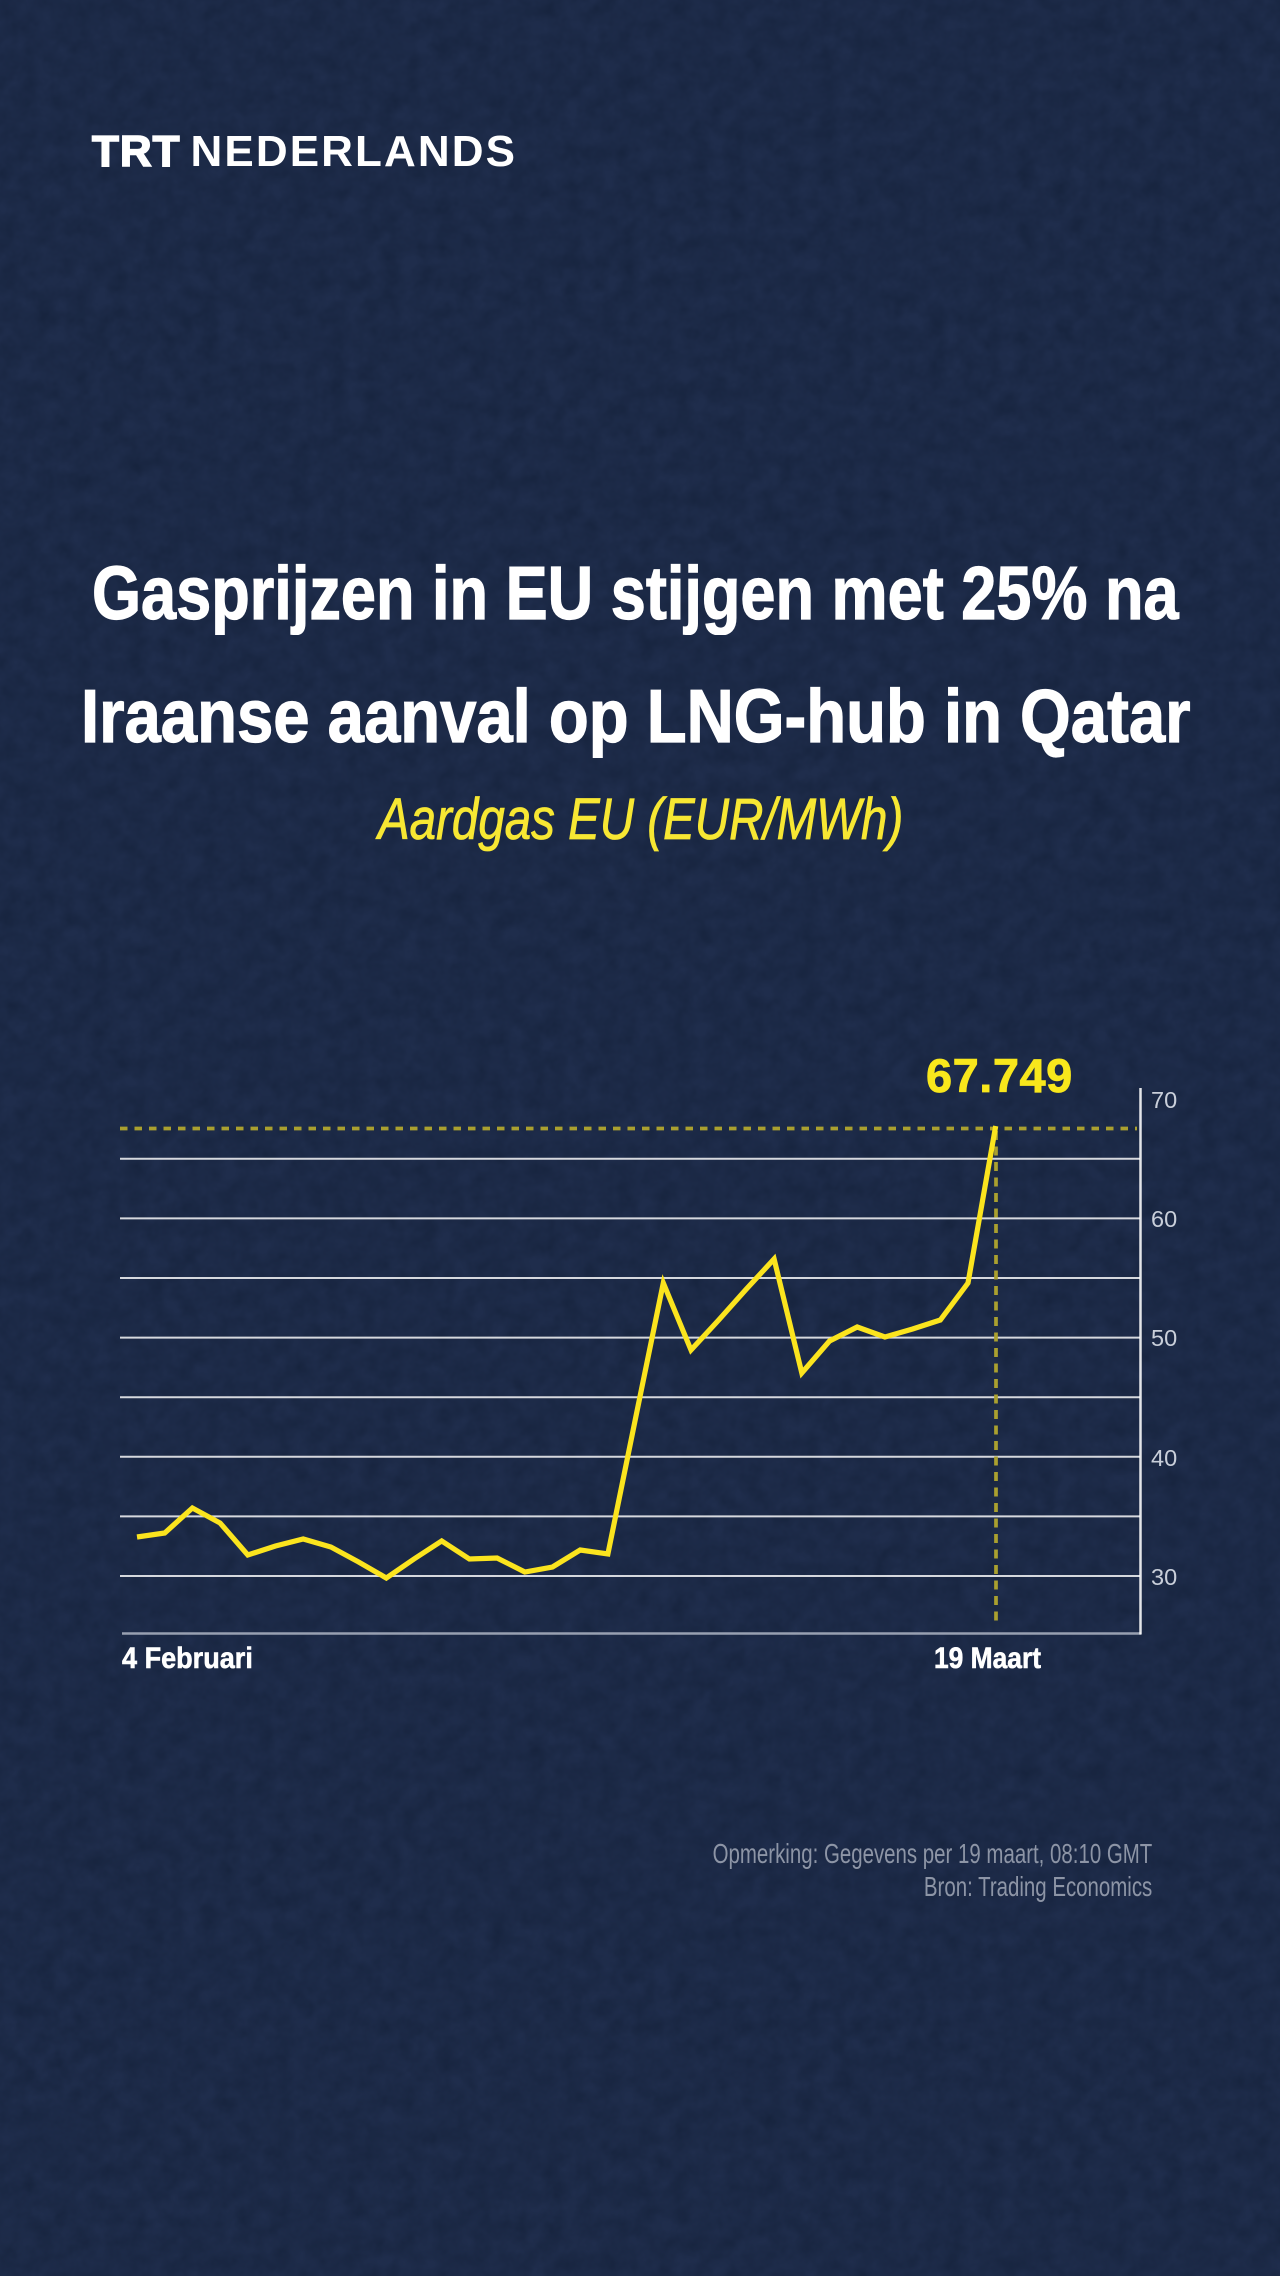 Image resolution: width=1280 pixels, height=2276 pixels. I want to click on svg-text: 70, so click(1164, 1100).